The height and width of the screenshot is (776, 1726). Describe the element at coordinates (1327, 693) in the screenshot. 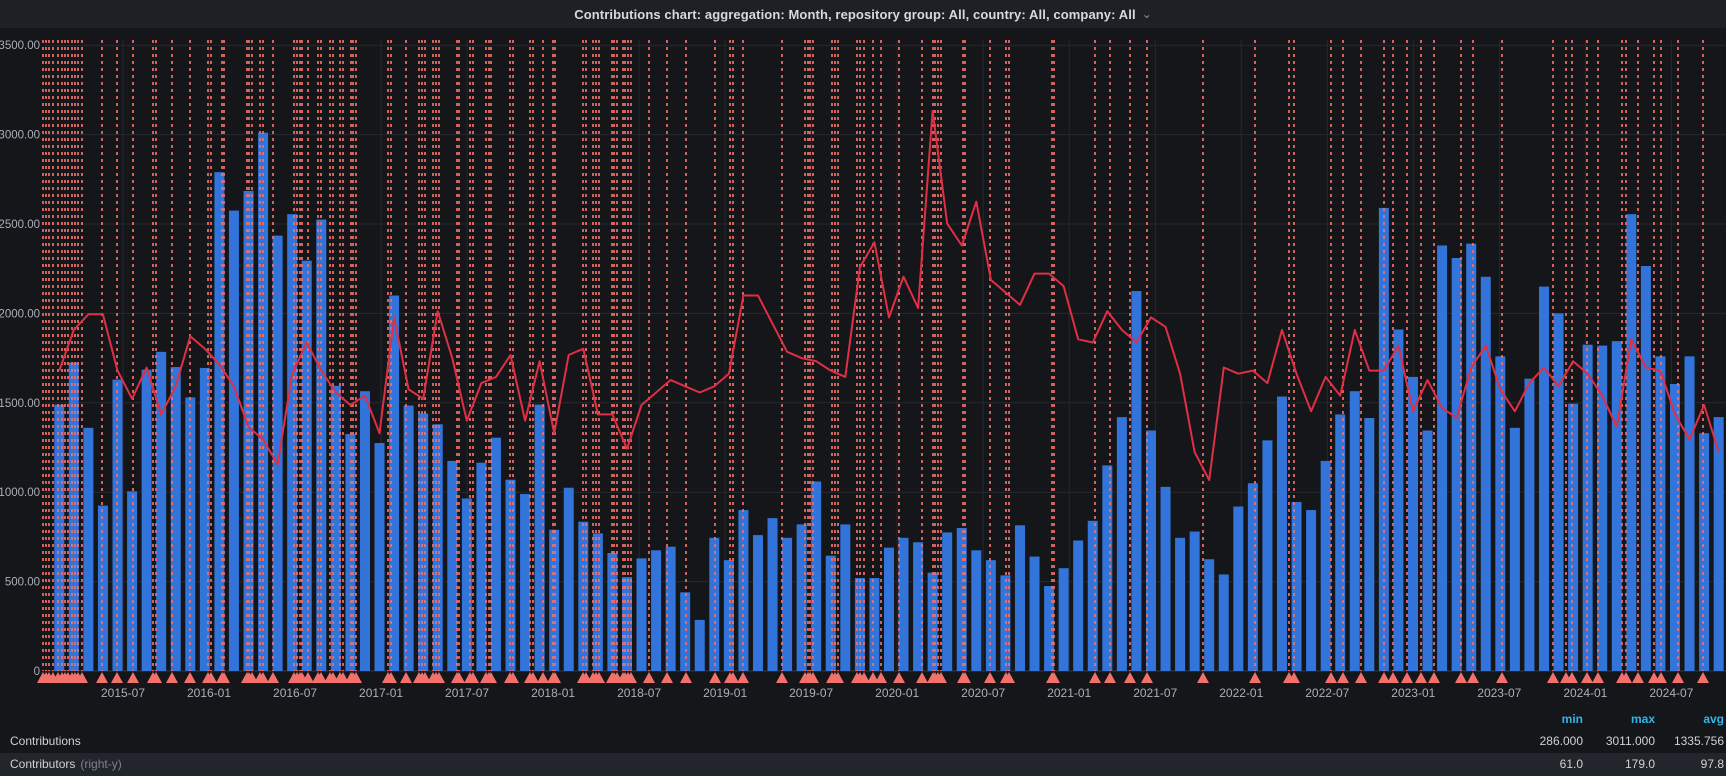

I see `svg-text: 2022-07` at that location.